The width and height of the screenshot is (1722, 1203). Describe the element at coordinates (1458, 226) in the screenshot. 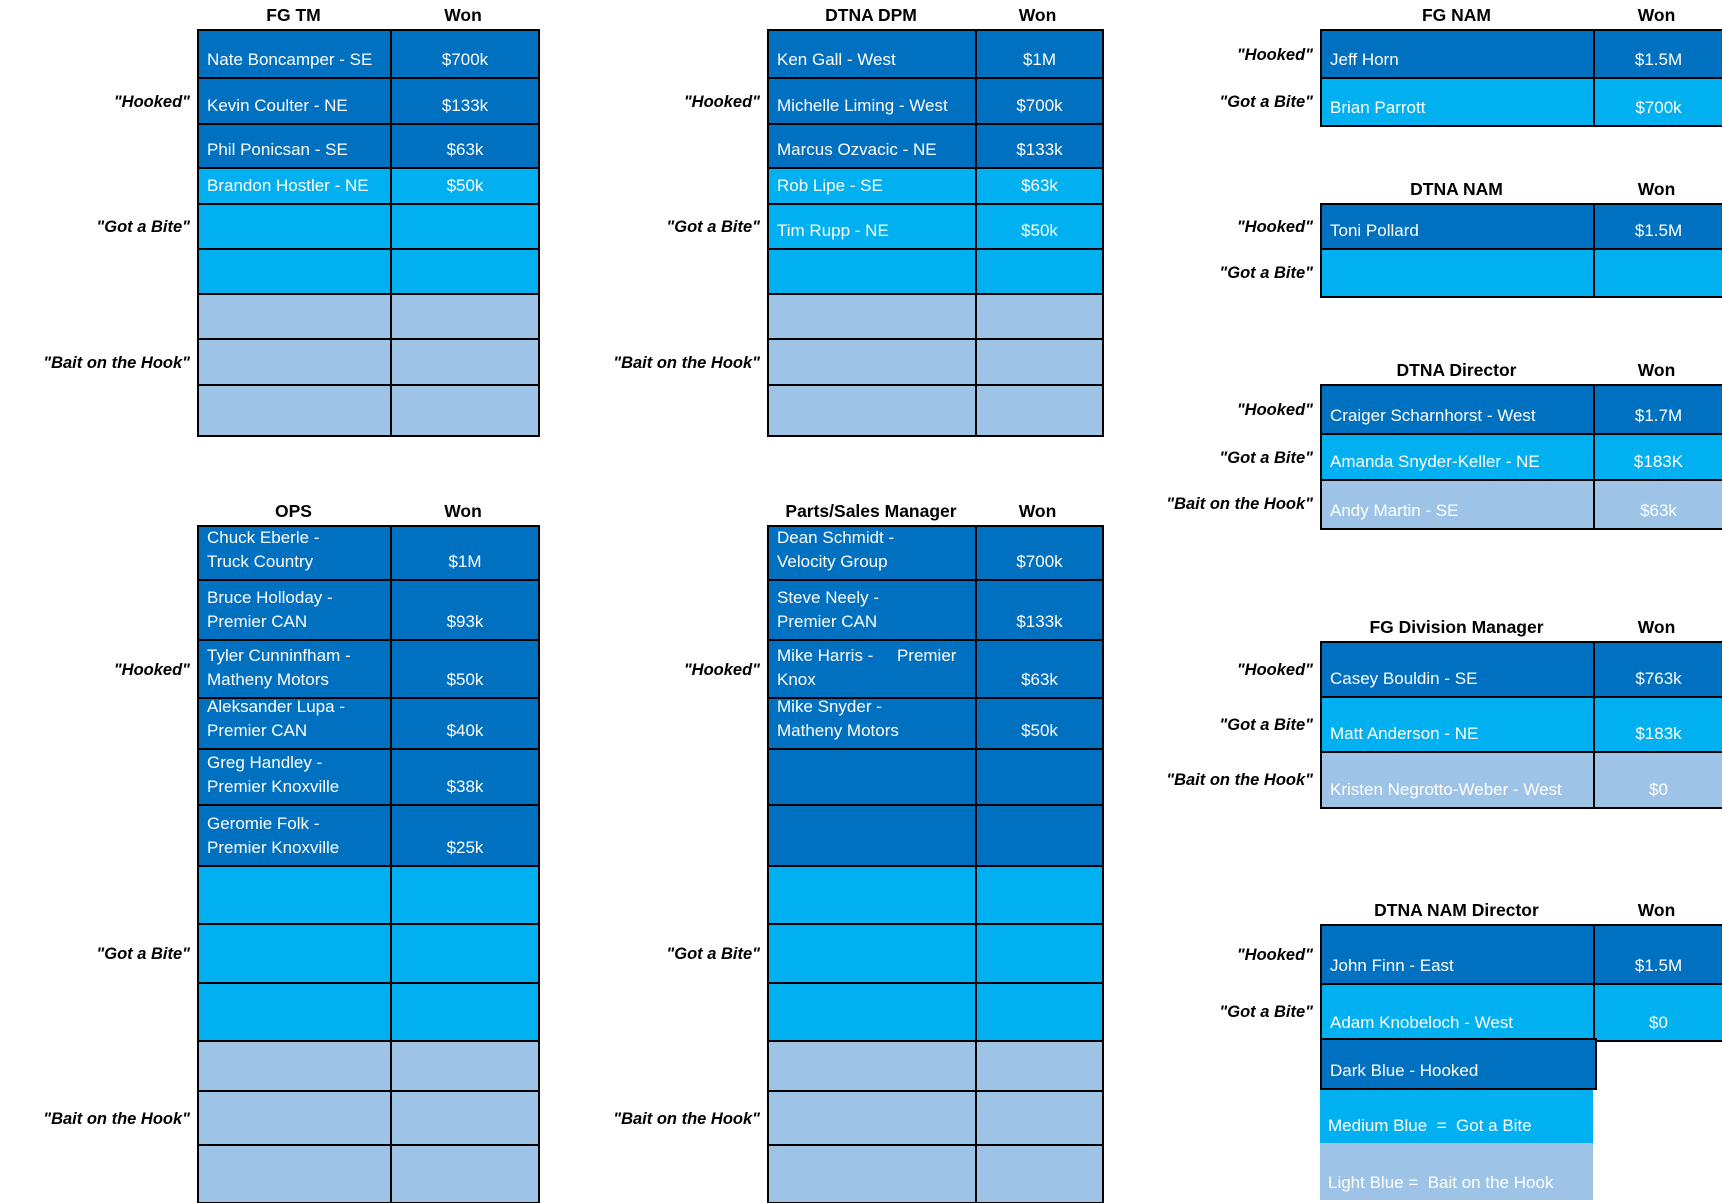

I see `prospect-cell: Toni Pollard` at that location.